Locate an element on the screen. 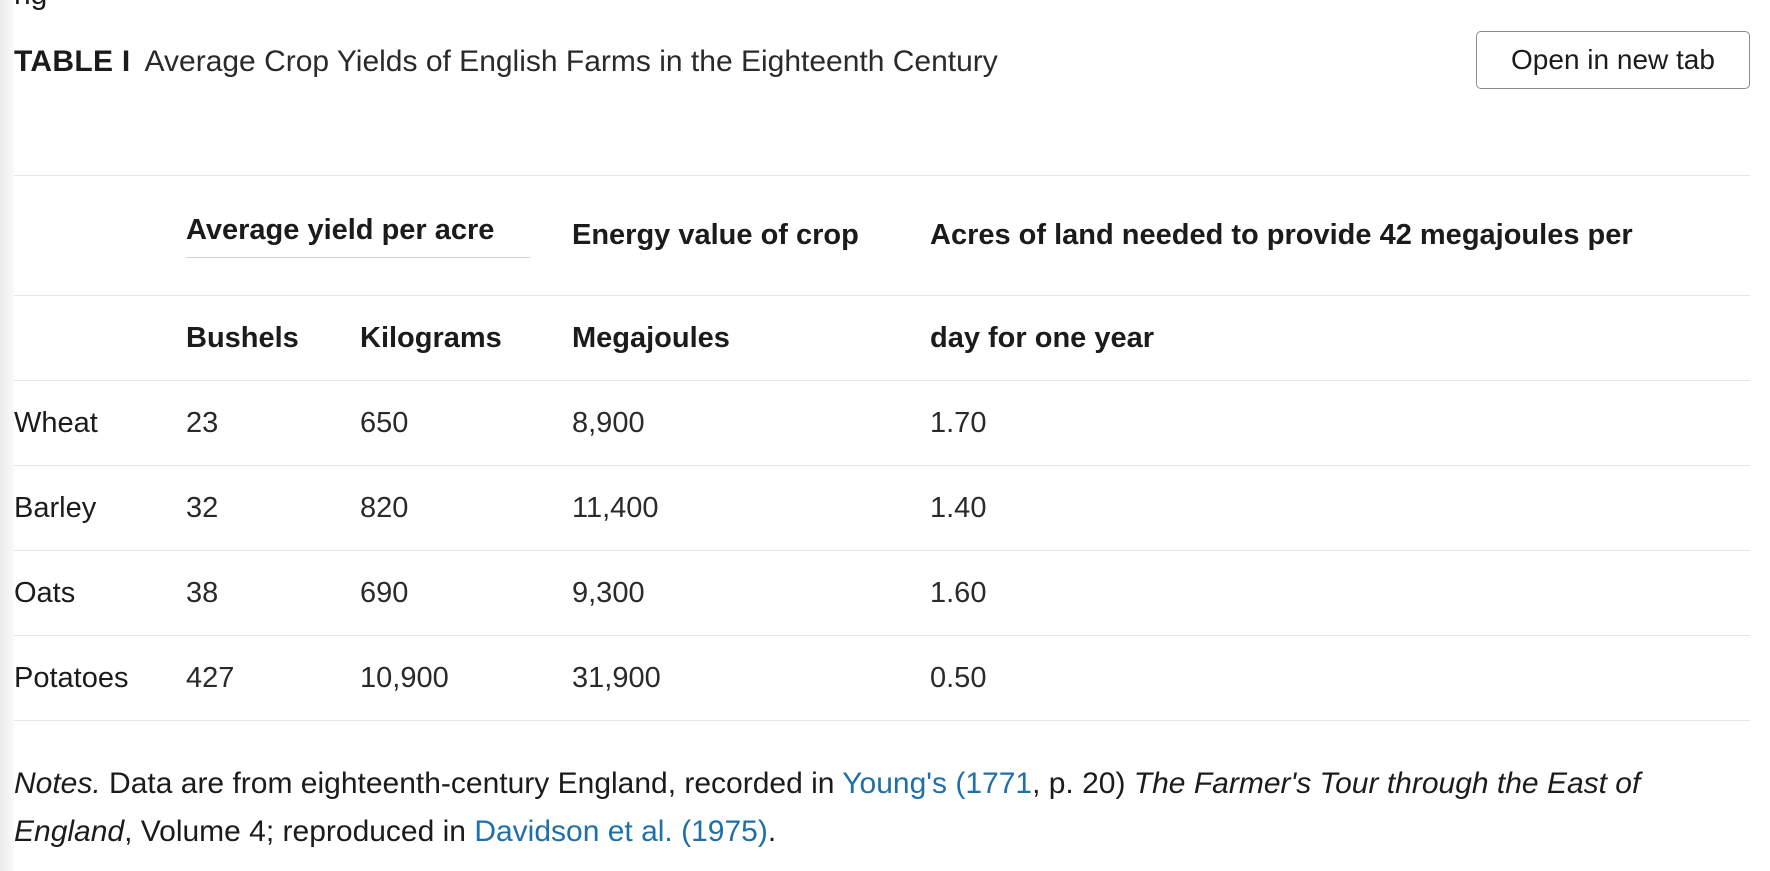 The height and width of the screenshot is (871, 1770). table-label: TABLE I is located at coordinates (72, 61).